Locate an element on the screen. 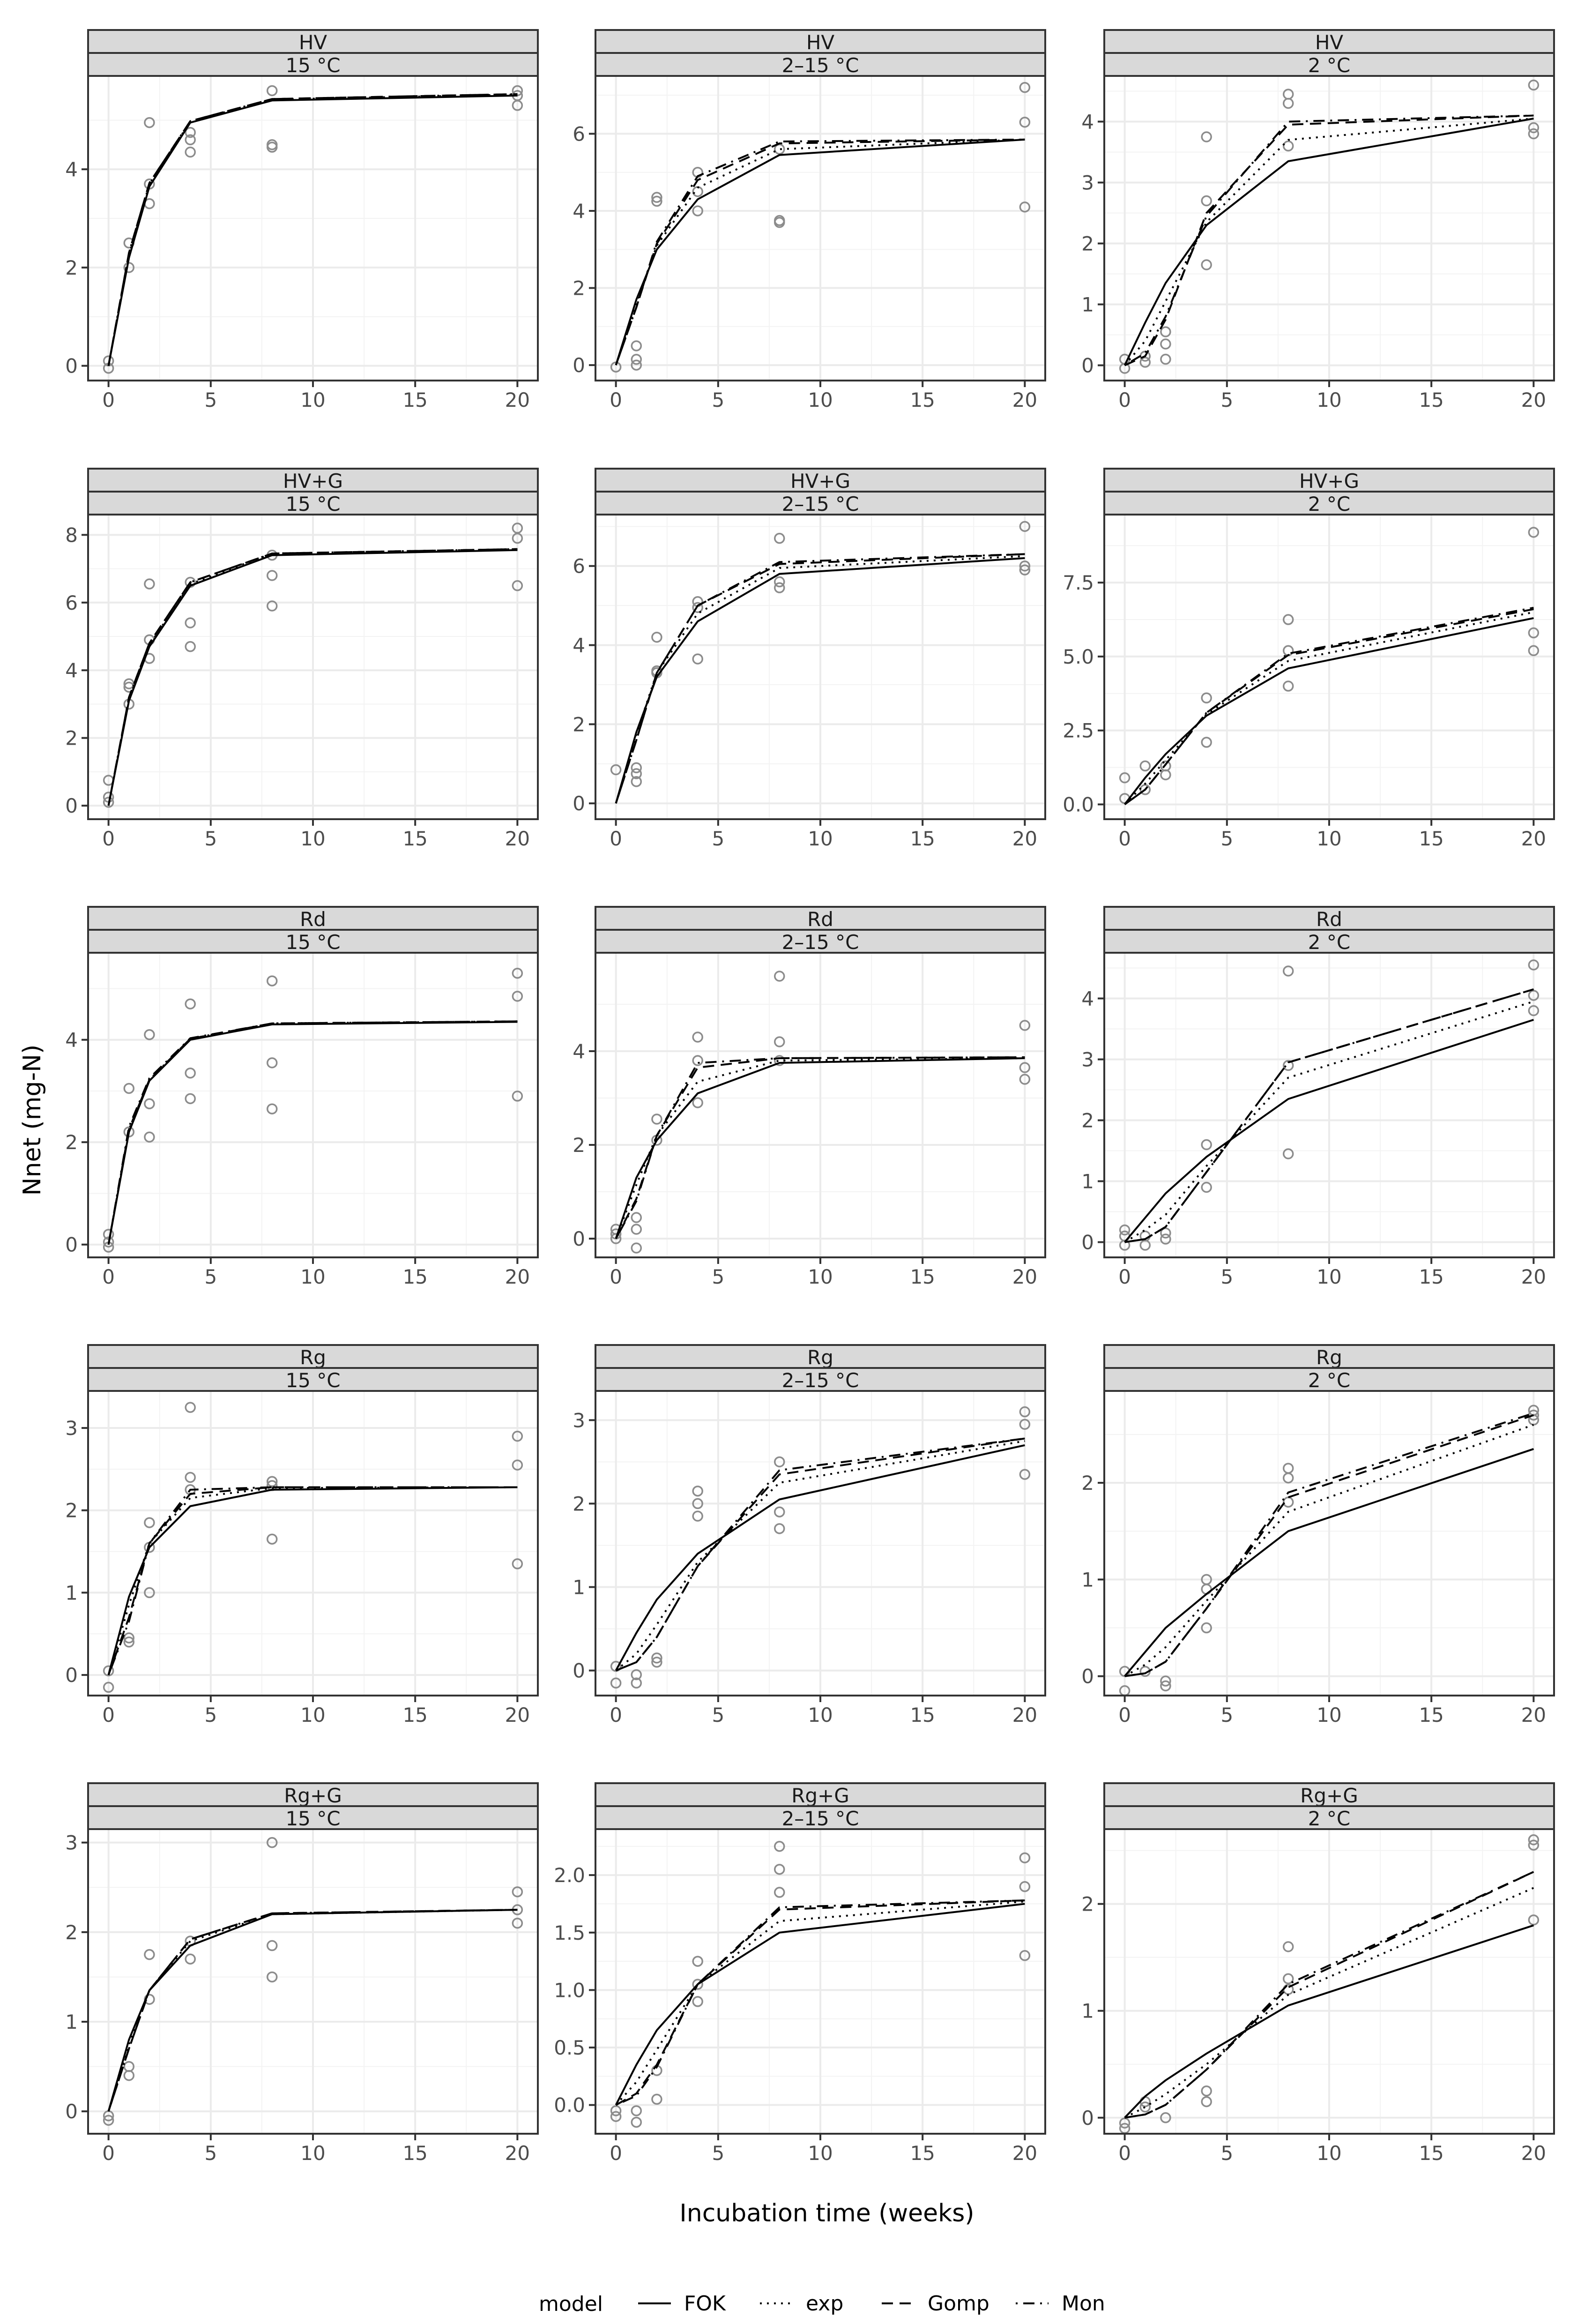 The height and width of the screenshot is (2324, 1577). panel-hv-g-15-c: HV+G15 °C 0 5 10 15 20 0 2 4 6 8 is located at coordinates (302, 659).